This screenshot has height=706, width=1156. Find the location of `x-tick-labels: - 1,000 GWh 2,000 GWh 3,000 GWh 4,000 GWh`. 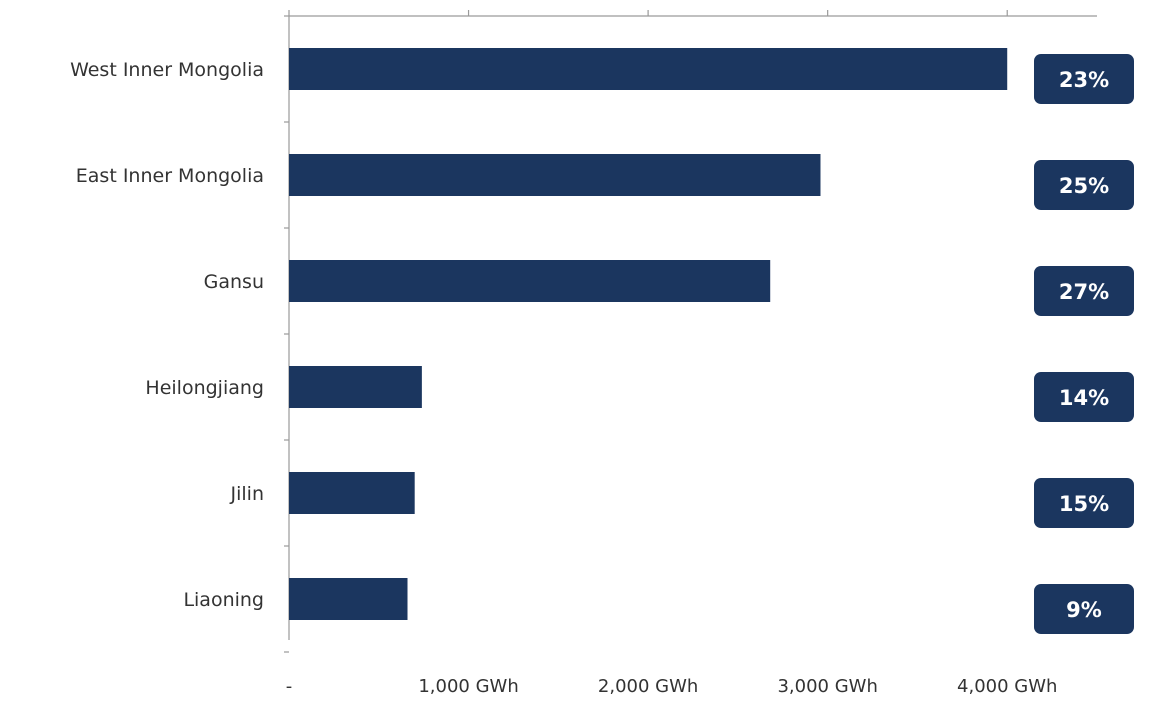

x-tick-labels: - 1,000 GWh 2,000 GWh 3,000 GWh 4,000 GWh is located at coordinates (672, 686).